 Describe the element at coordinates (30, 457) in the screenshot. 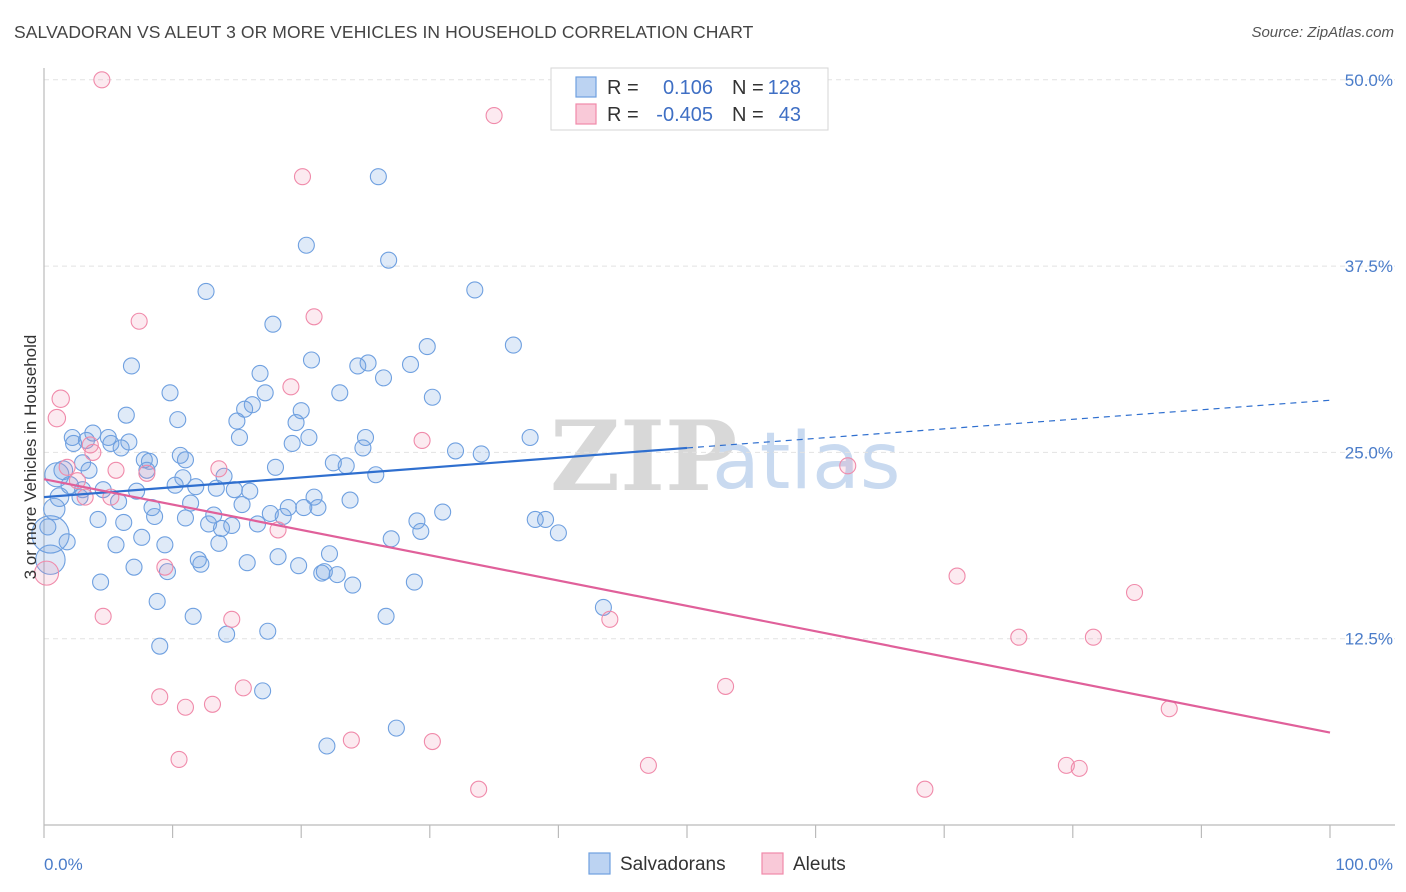

I see `y-axis-label: 3 or more Vehicles in Household` at that location.